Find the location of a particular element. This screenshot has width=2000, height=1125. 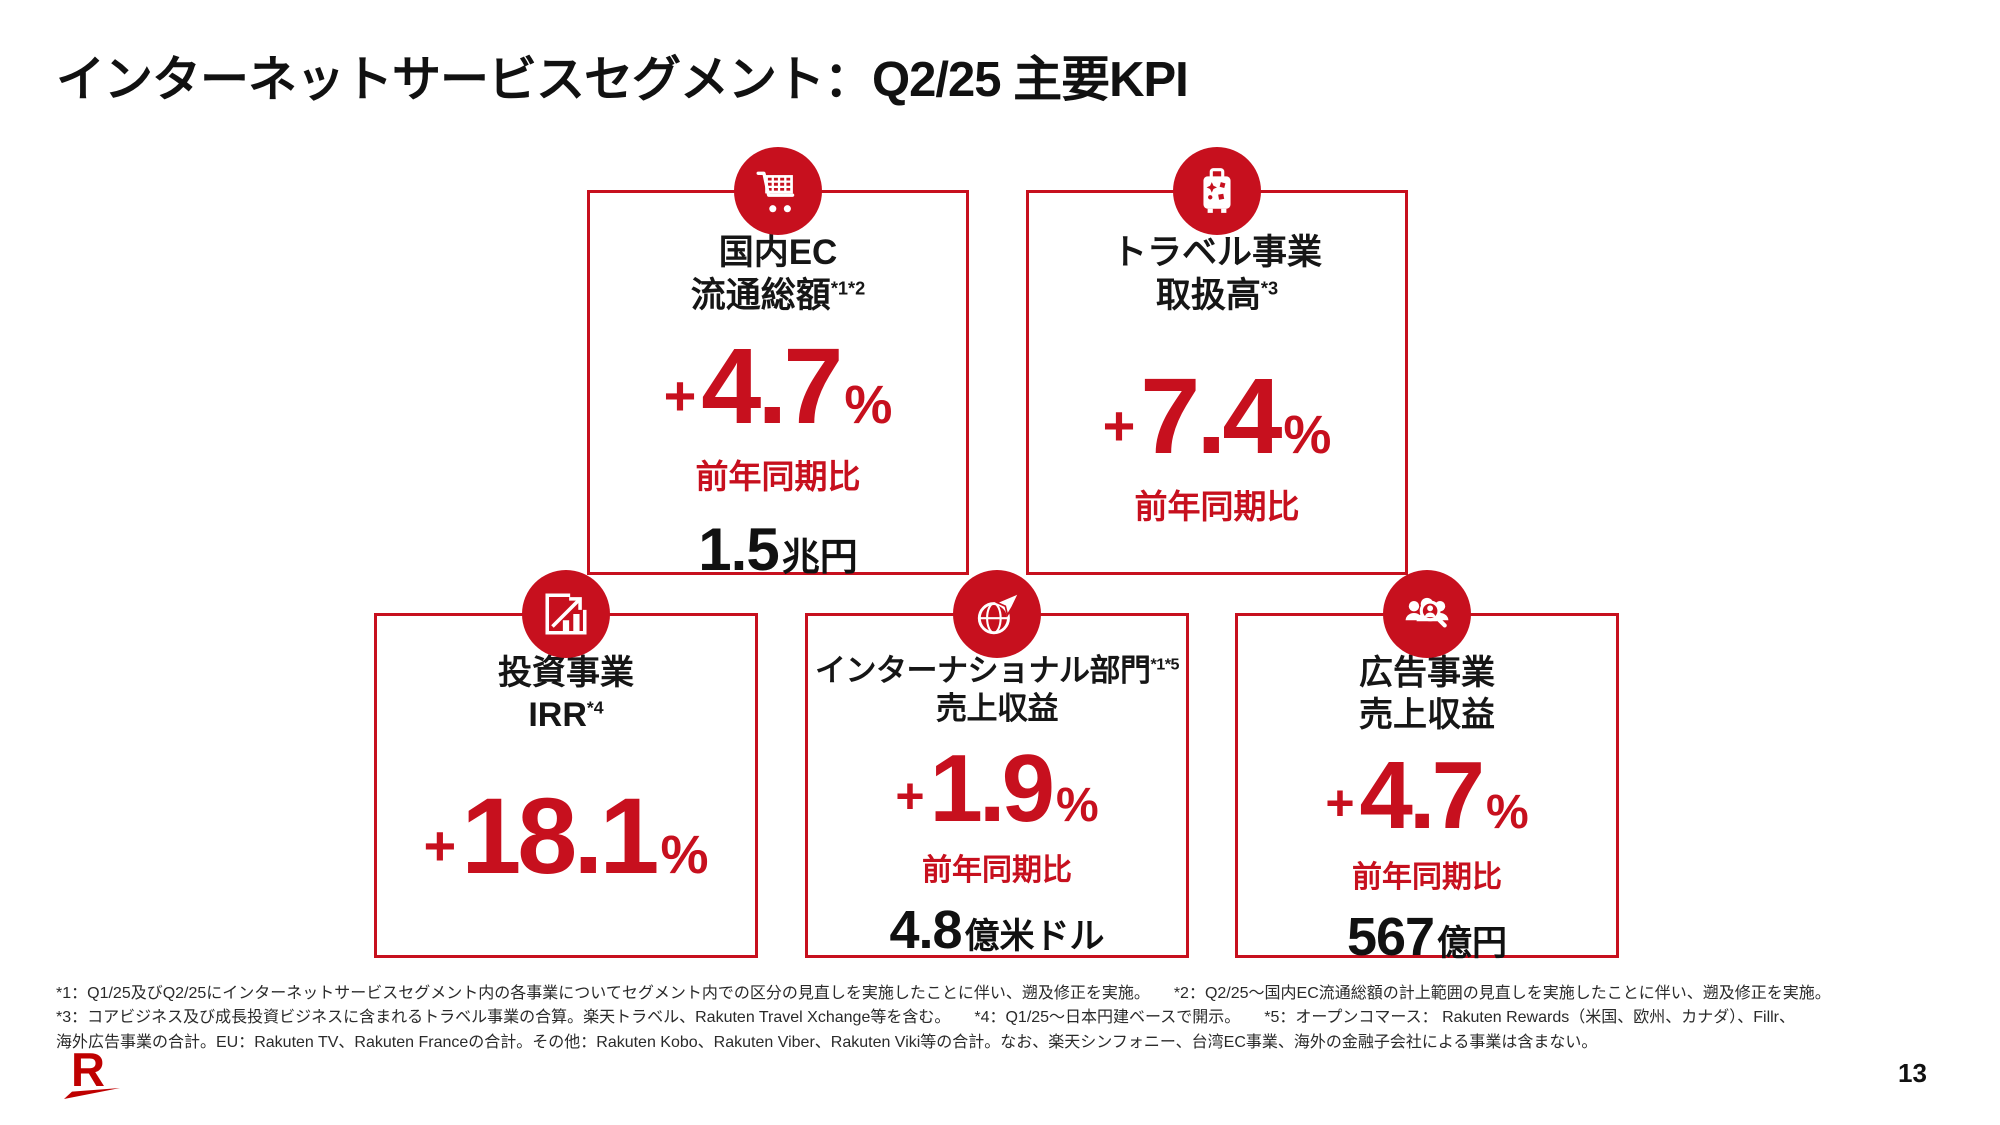

kpi-card-domestic-ec: 国内EC 流通総額*1*2 +4.7% 前年同期比 1.5 兆円 is located at coordinates (778, 363).